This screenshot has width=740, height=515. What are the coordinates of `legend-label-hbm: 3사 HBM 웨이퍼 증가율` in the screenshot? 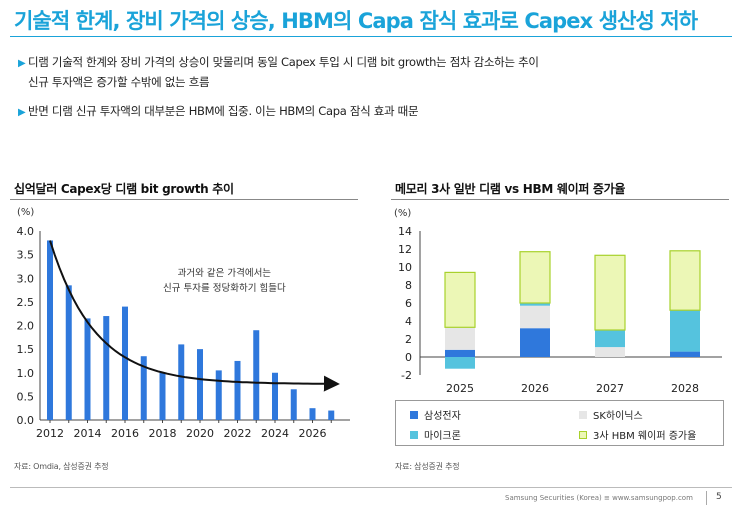 It's located at (645, 436).